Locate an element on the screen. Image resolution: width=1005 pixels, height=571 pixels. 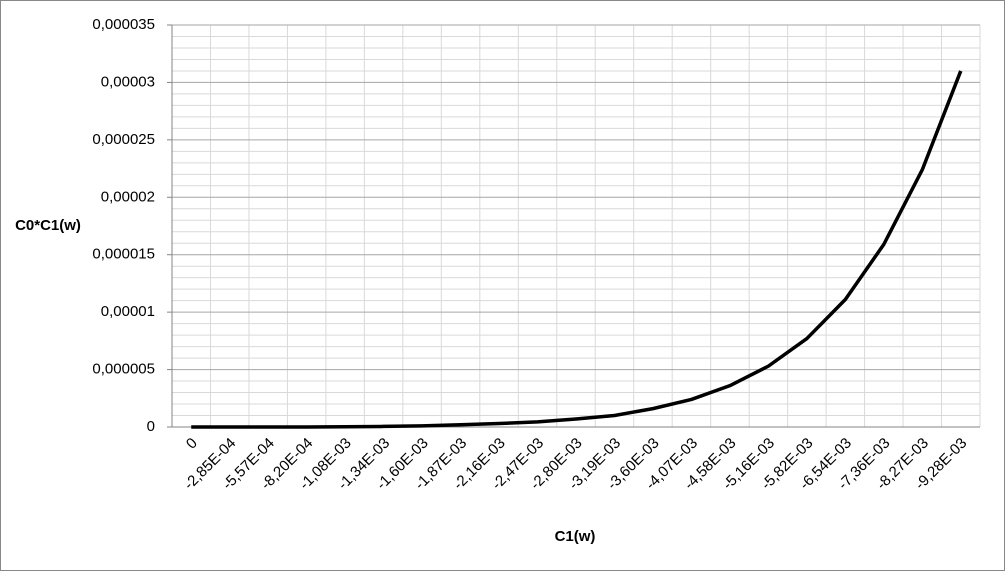
y-tick-label: 0,00001 is located at coordinates (128, 311).